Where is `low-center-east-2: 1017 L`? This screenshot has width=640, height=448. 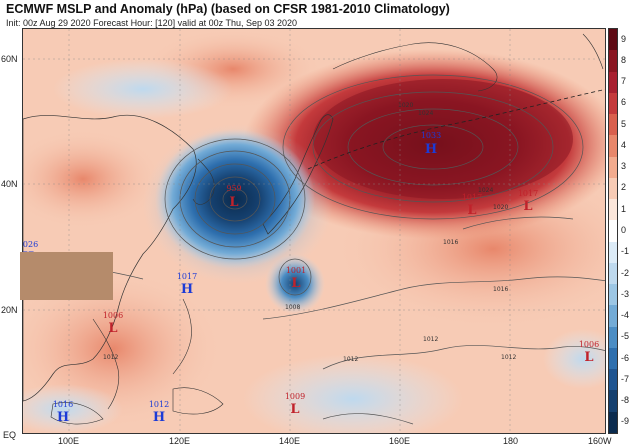 low-center-east-2: 1017 L is located at coordinates (528, 201).